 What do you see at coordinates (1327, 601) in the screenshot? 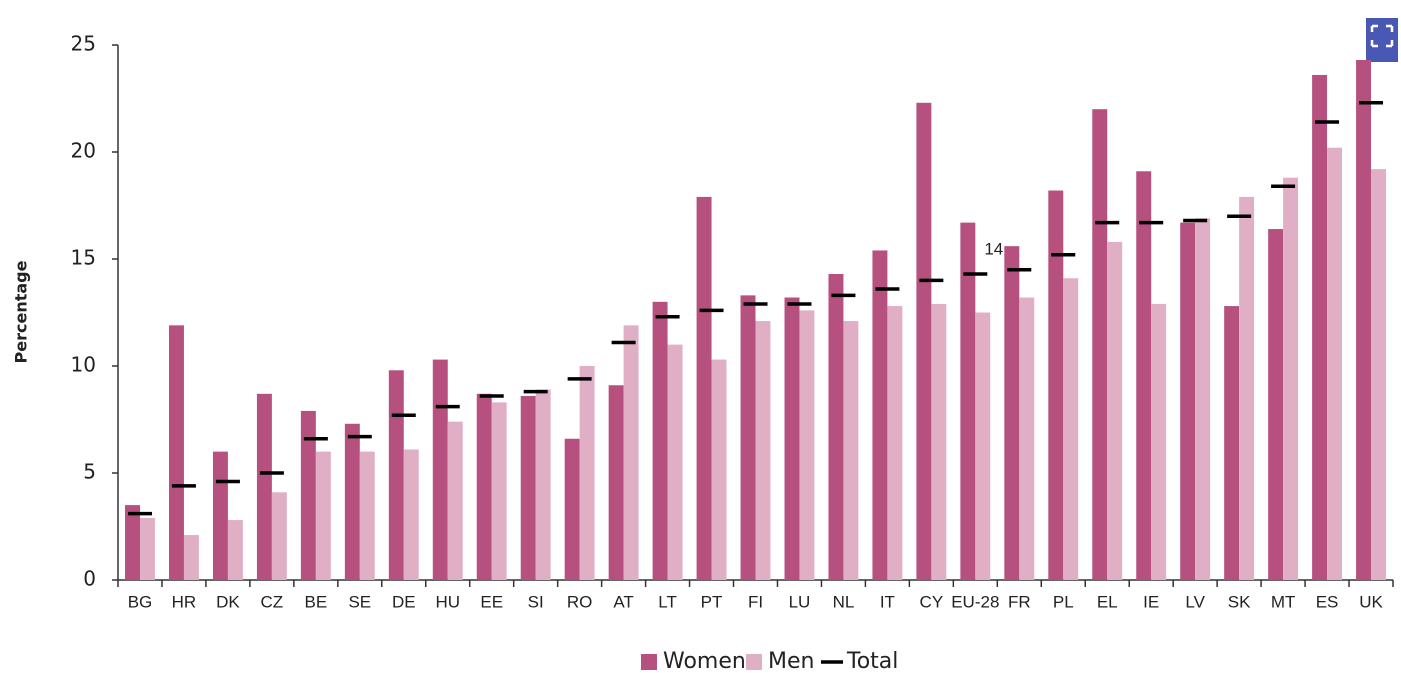
I see `x-tick-label: ES` at bounding box center [1327, 601].